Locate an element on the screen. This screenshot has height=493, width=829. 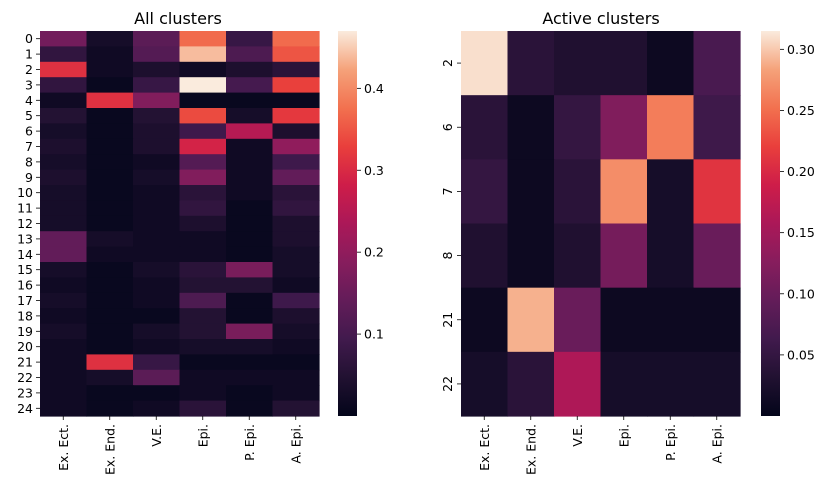
y-tick-label: 9 is located at coordinates (29, 177).